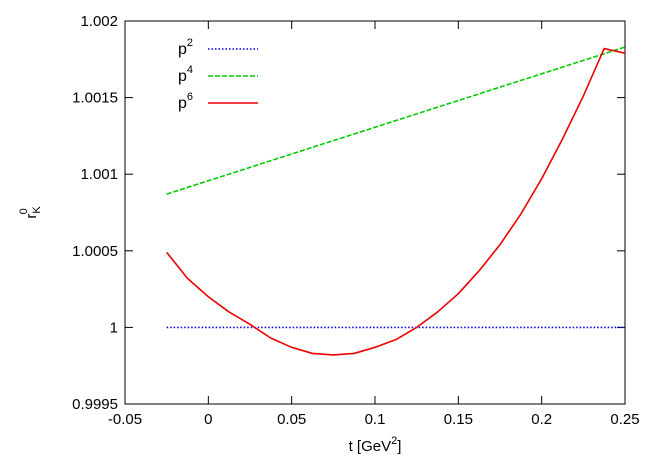 The height and width of the screenshot is (463, 654). Describe the element at coordinates (375, 419) in the screenshot. I see `x-tick-label: 0.1` at that location.